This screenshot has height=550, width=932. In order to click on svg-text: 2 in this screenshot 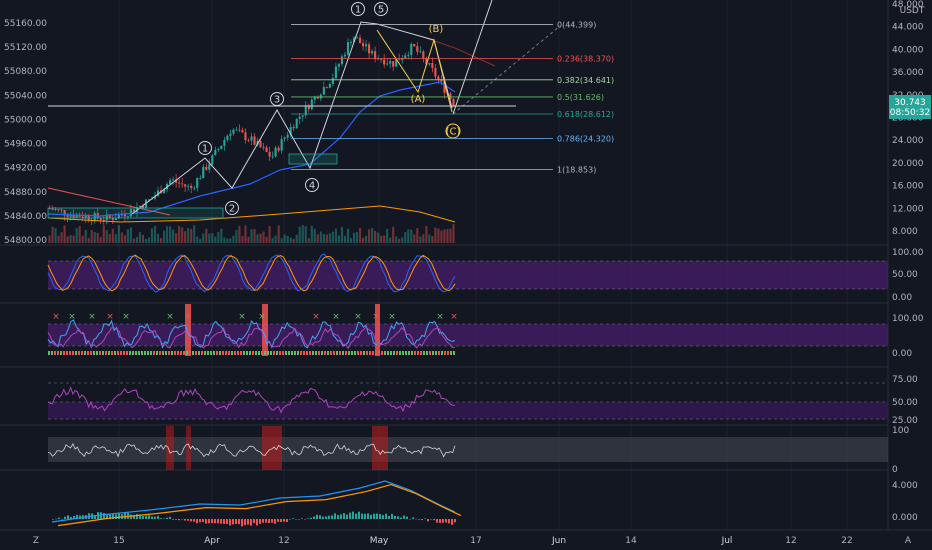, I will do `click(232, 209)`.